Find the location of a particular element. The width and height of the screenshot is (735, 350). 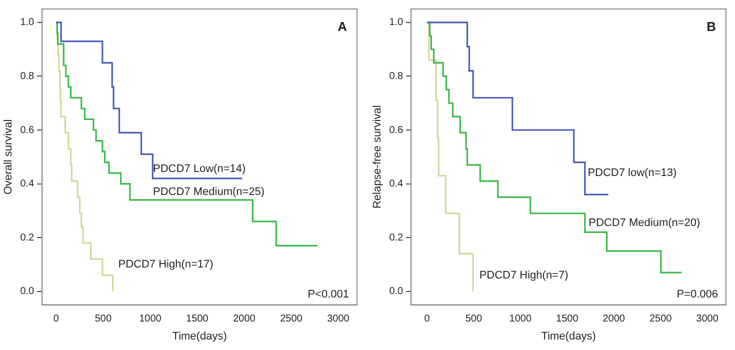

y-axis-title: Overall survival is located at coordinates (8, 156).